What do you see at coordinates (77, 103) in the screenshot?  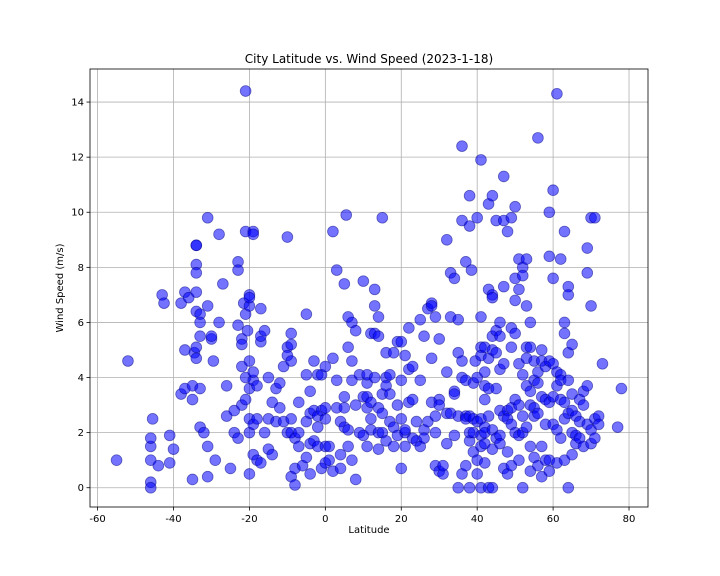 I see `y-tick-label: 14` at bounding box center [77, 103].